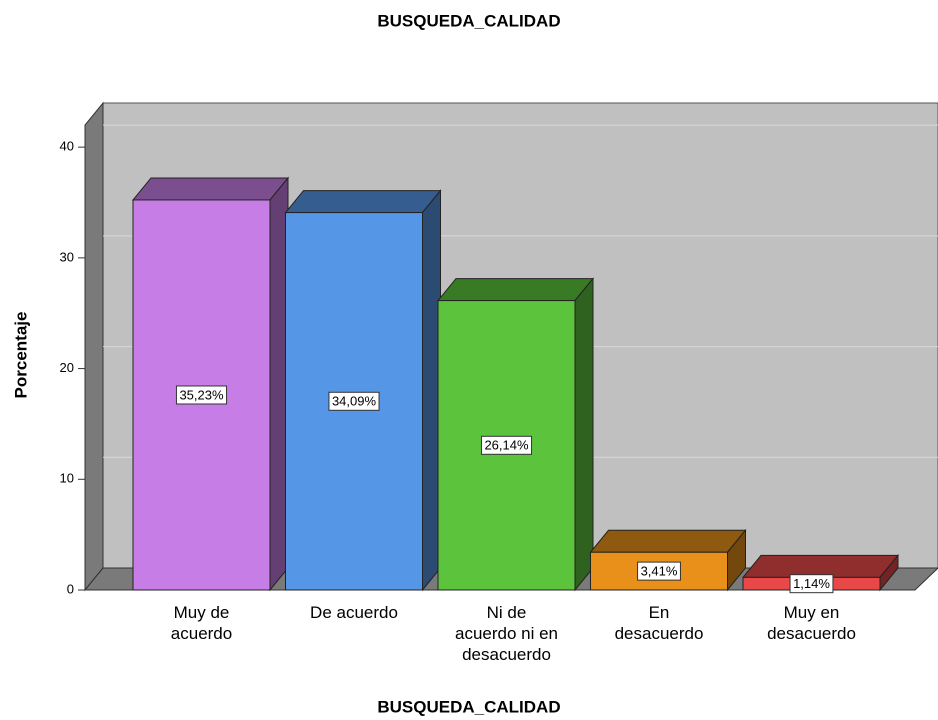 Image resolution: width=938 pixels, height=720 pixels. Describe the element at coordinates (67, 146) in the screenshot. I see `y-tick-label: 40` at that location.